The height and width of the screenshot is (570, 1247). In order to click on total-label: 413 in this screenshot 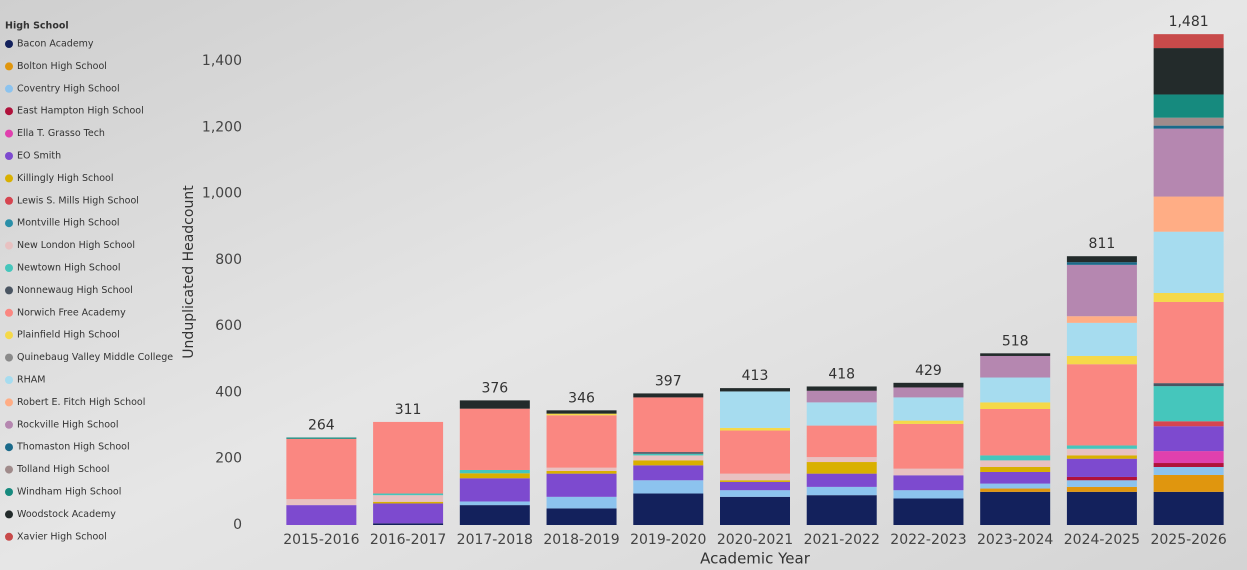, I will do `click(755, 376)`.